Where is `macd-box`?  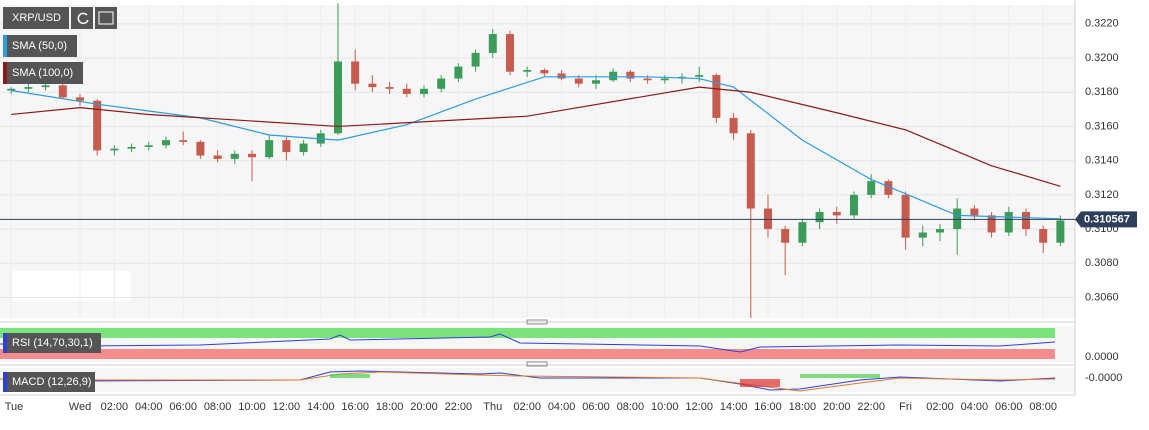
macd-box is located at coordinates (49, 382).